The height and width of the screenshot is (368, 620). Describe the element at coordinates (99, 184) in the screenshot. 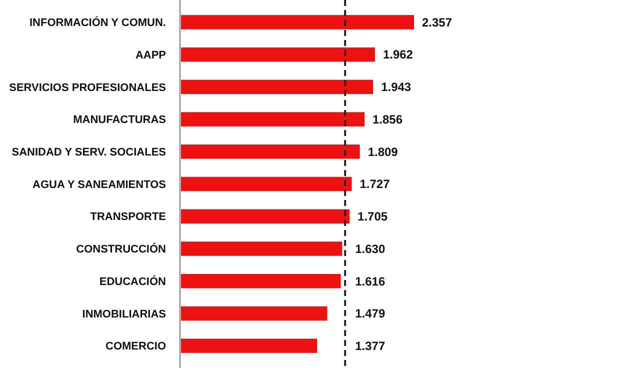

I see `y-tick-label: AGUA Y SANEAMIENTOS` at that location.